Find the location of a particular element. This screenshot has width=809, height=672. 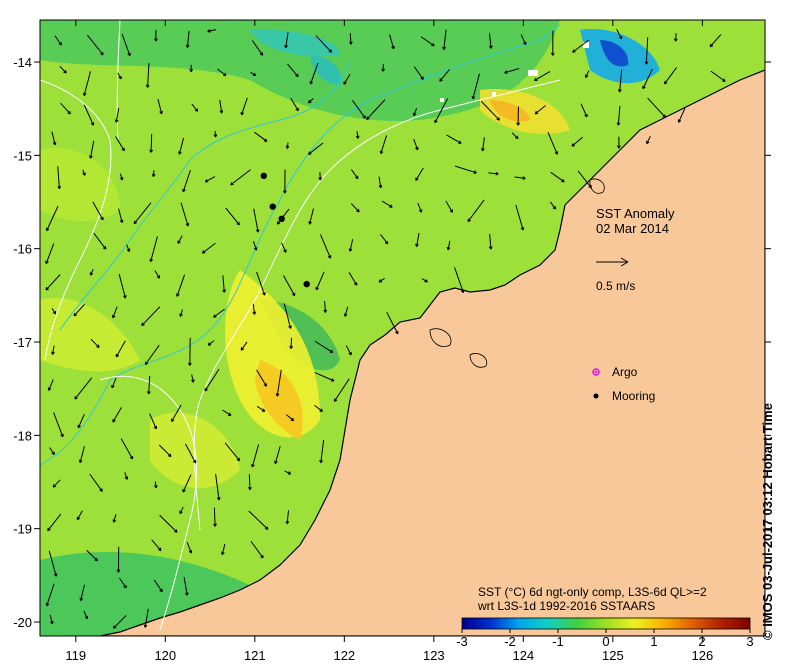

mooring-markers is located at coordinates (285, 230).